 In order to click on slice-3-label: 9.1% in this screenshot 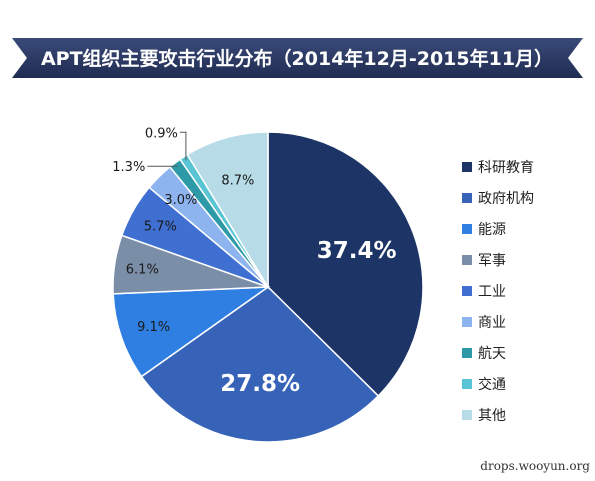, I will do `click(153, 327)`.